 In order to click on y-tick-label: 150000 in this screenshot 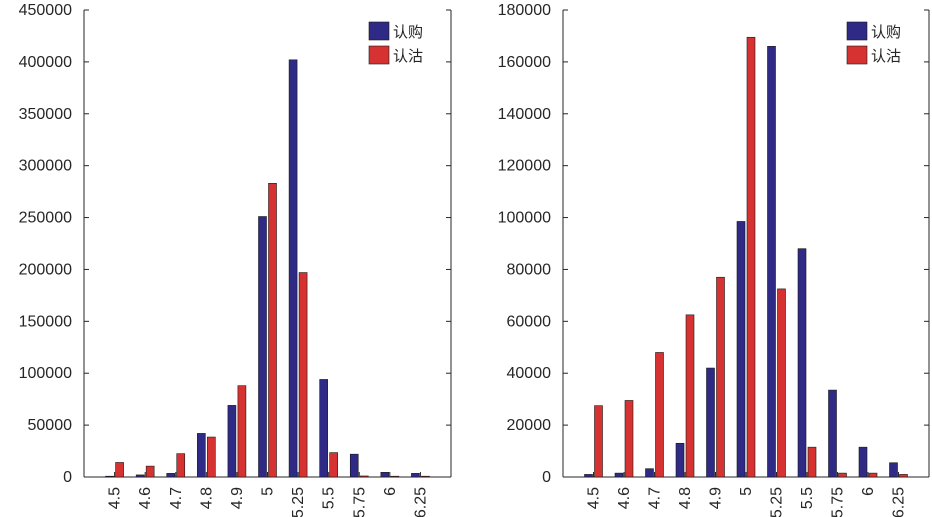, I will do `click(45, 321)`.